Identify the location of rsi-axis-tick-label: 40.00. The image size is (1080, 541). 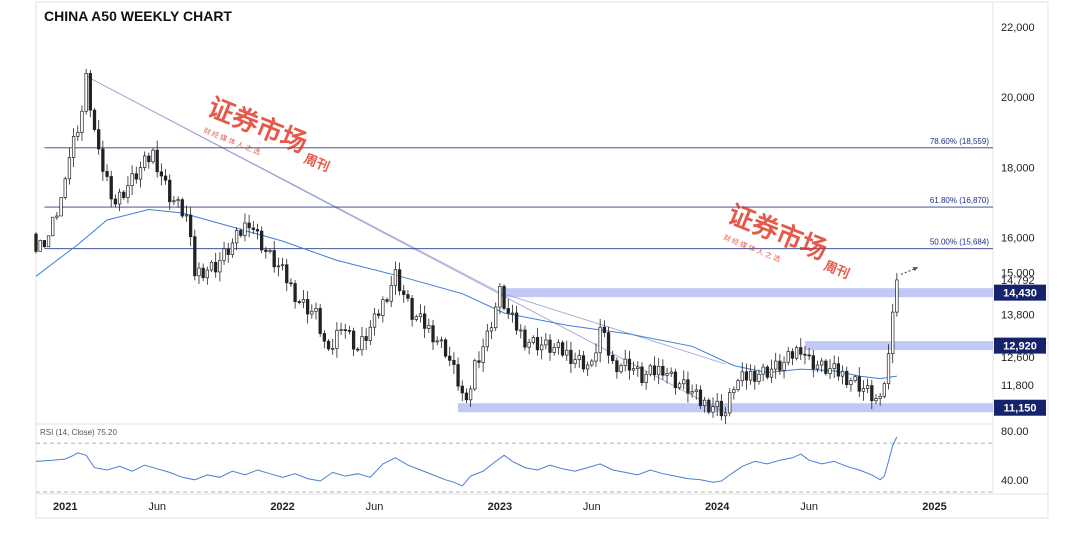
(1015, 481).